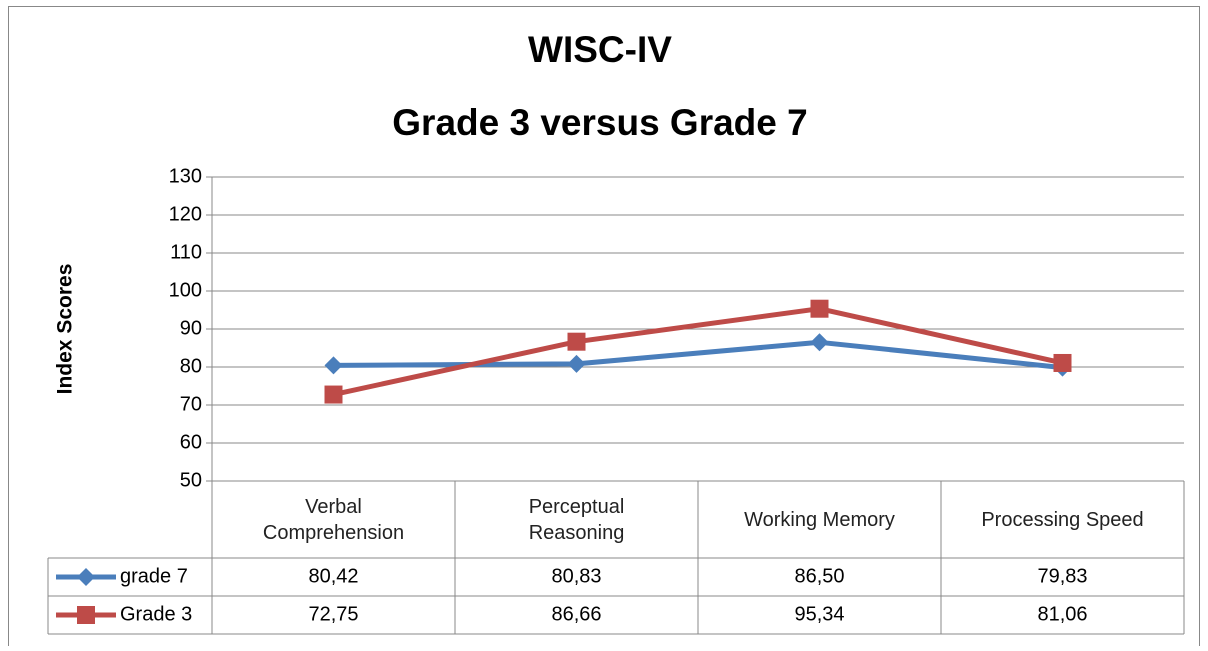 This screenshot has width=1208, height=651. What do you see at coordinates (185, 214) in the screenshot?
I see `y-tick-label: 120` at bounding box center [185, 214].